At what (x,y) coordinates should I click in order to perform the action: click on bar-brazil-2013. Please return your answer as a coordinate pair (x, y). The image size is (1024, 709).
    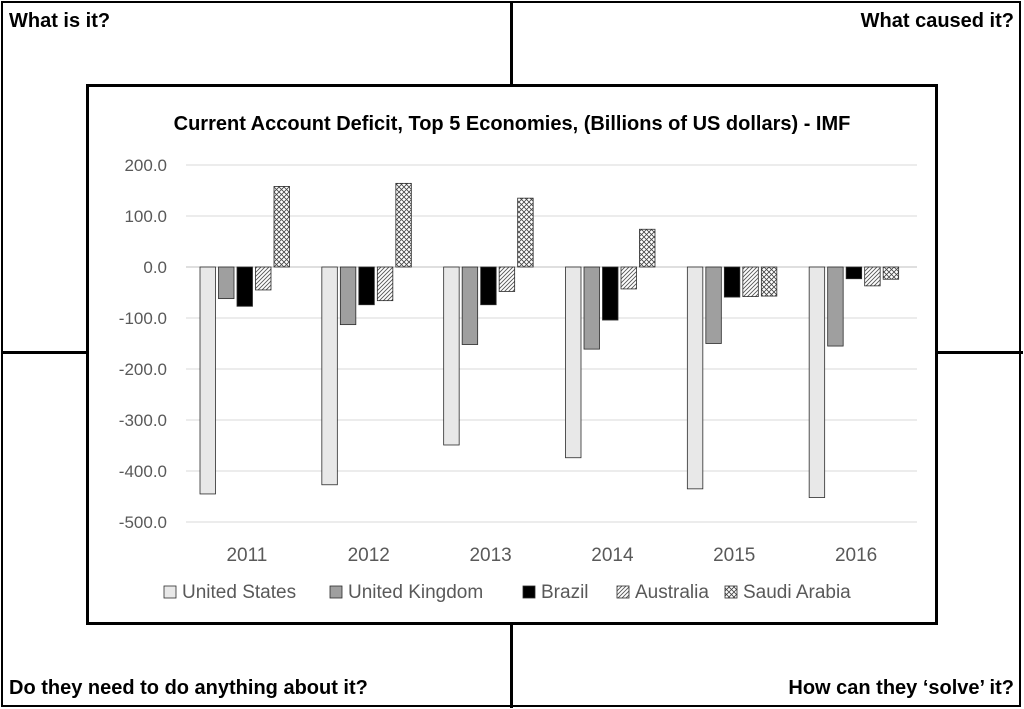
    Looking at the image, I should click on (488, 286).